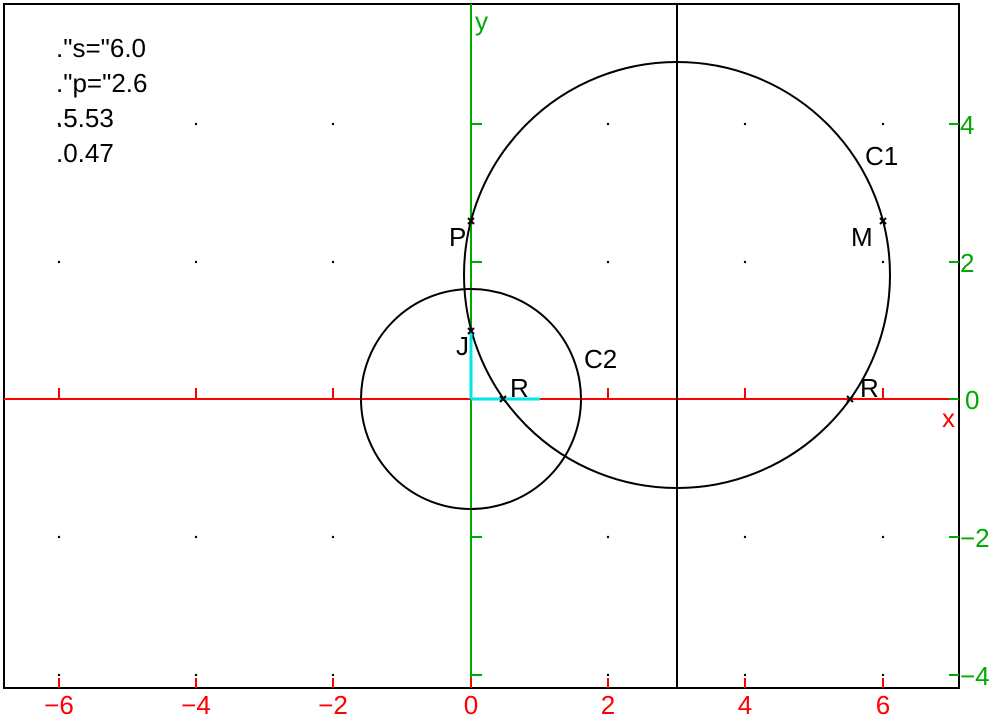 This screenshot has height=719, width=1001. Describe the element at coordinates (503, 399) in the screenshot. I see `point-r1-marker` at that location.